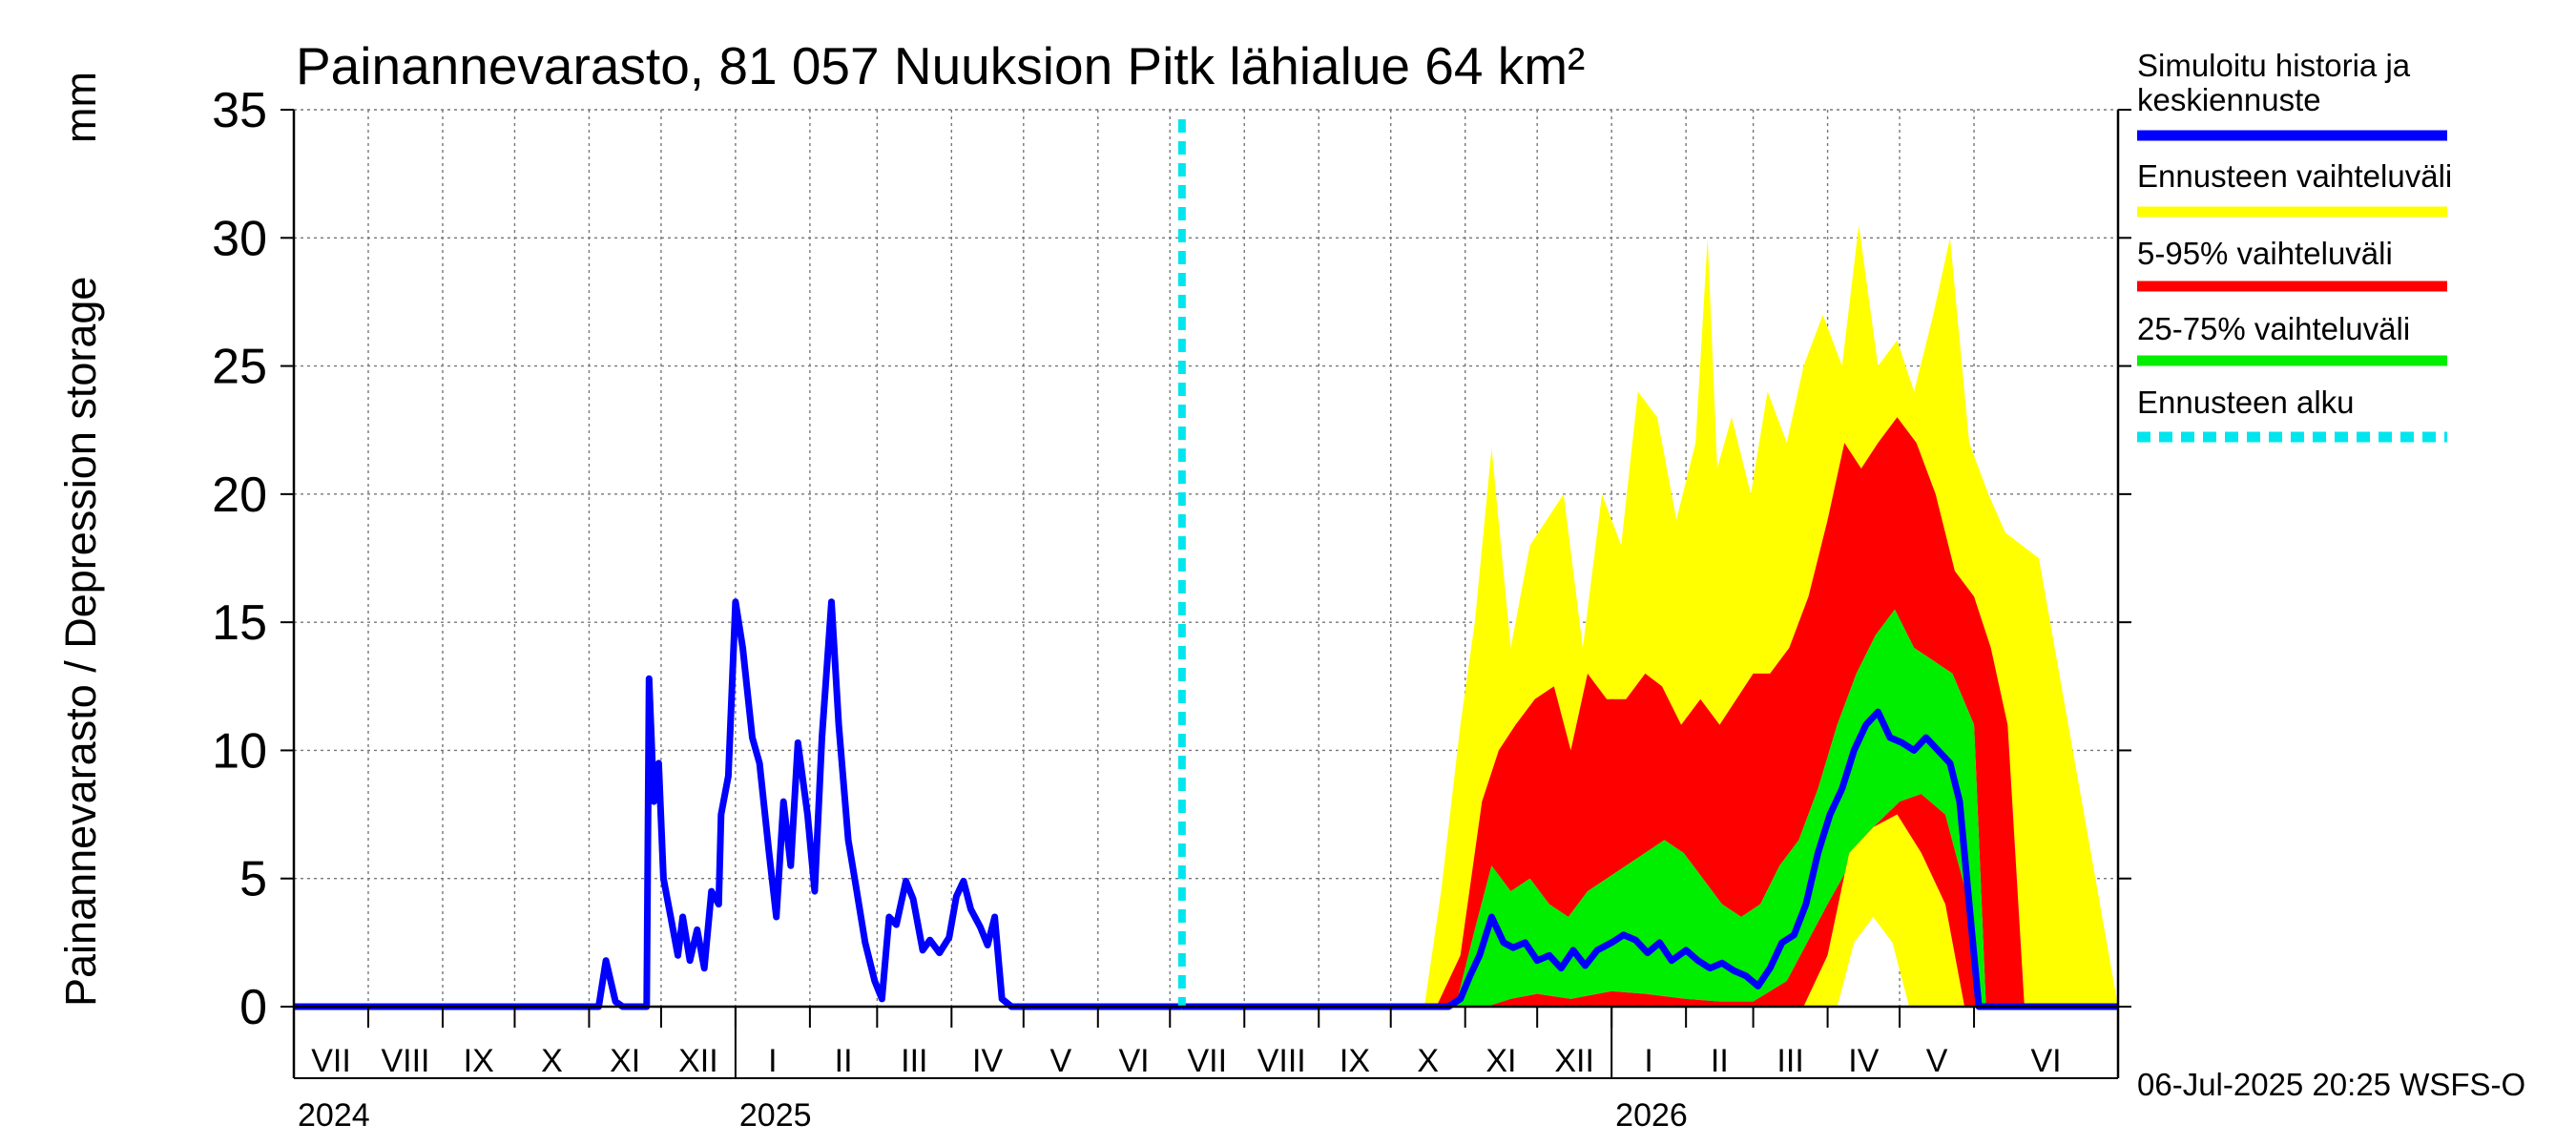 This screenshot has width=2576, height=1145. Describe the element at coordinates (239, 239) in the screenshot. I see `y-tick-label: 30` at that location.